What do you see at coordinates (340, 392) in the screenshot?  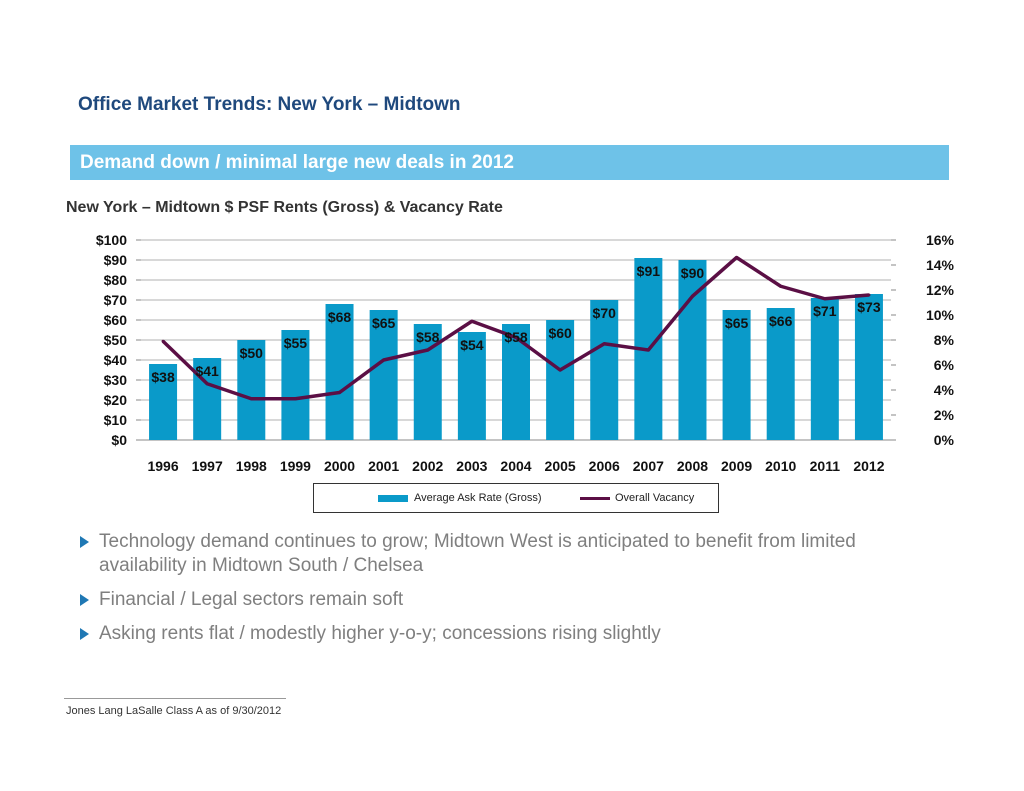 I see `vacancy-point-2000` at bounding box center [340, 392].